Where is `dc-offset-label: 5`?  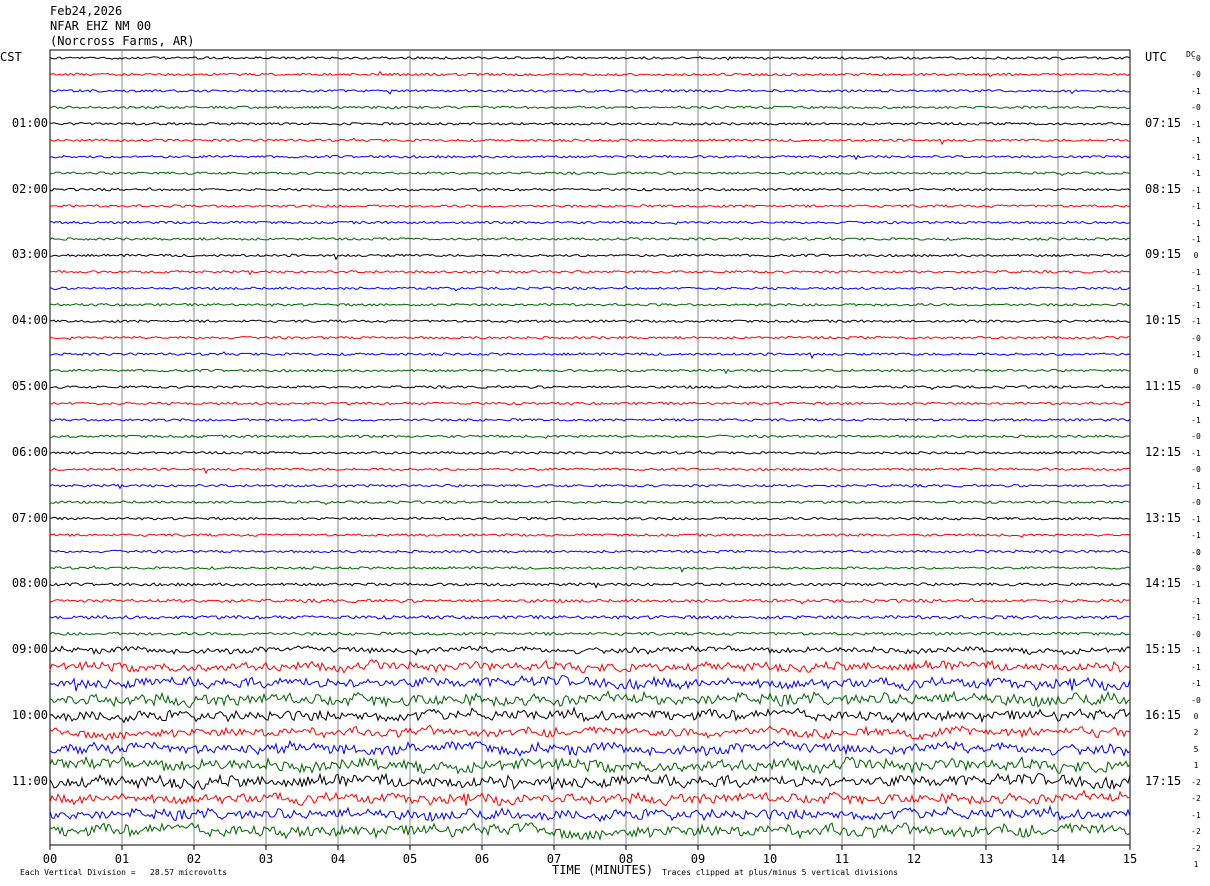 dc-offset-label: 5 is located at coordinates (1196, 749).